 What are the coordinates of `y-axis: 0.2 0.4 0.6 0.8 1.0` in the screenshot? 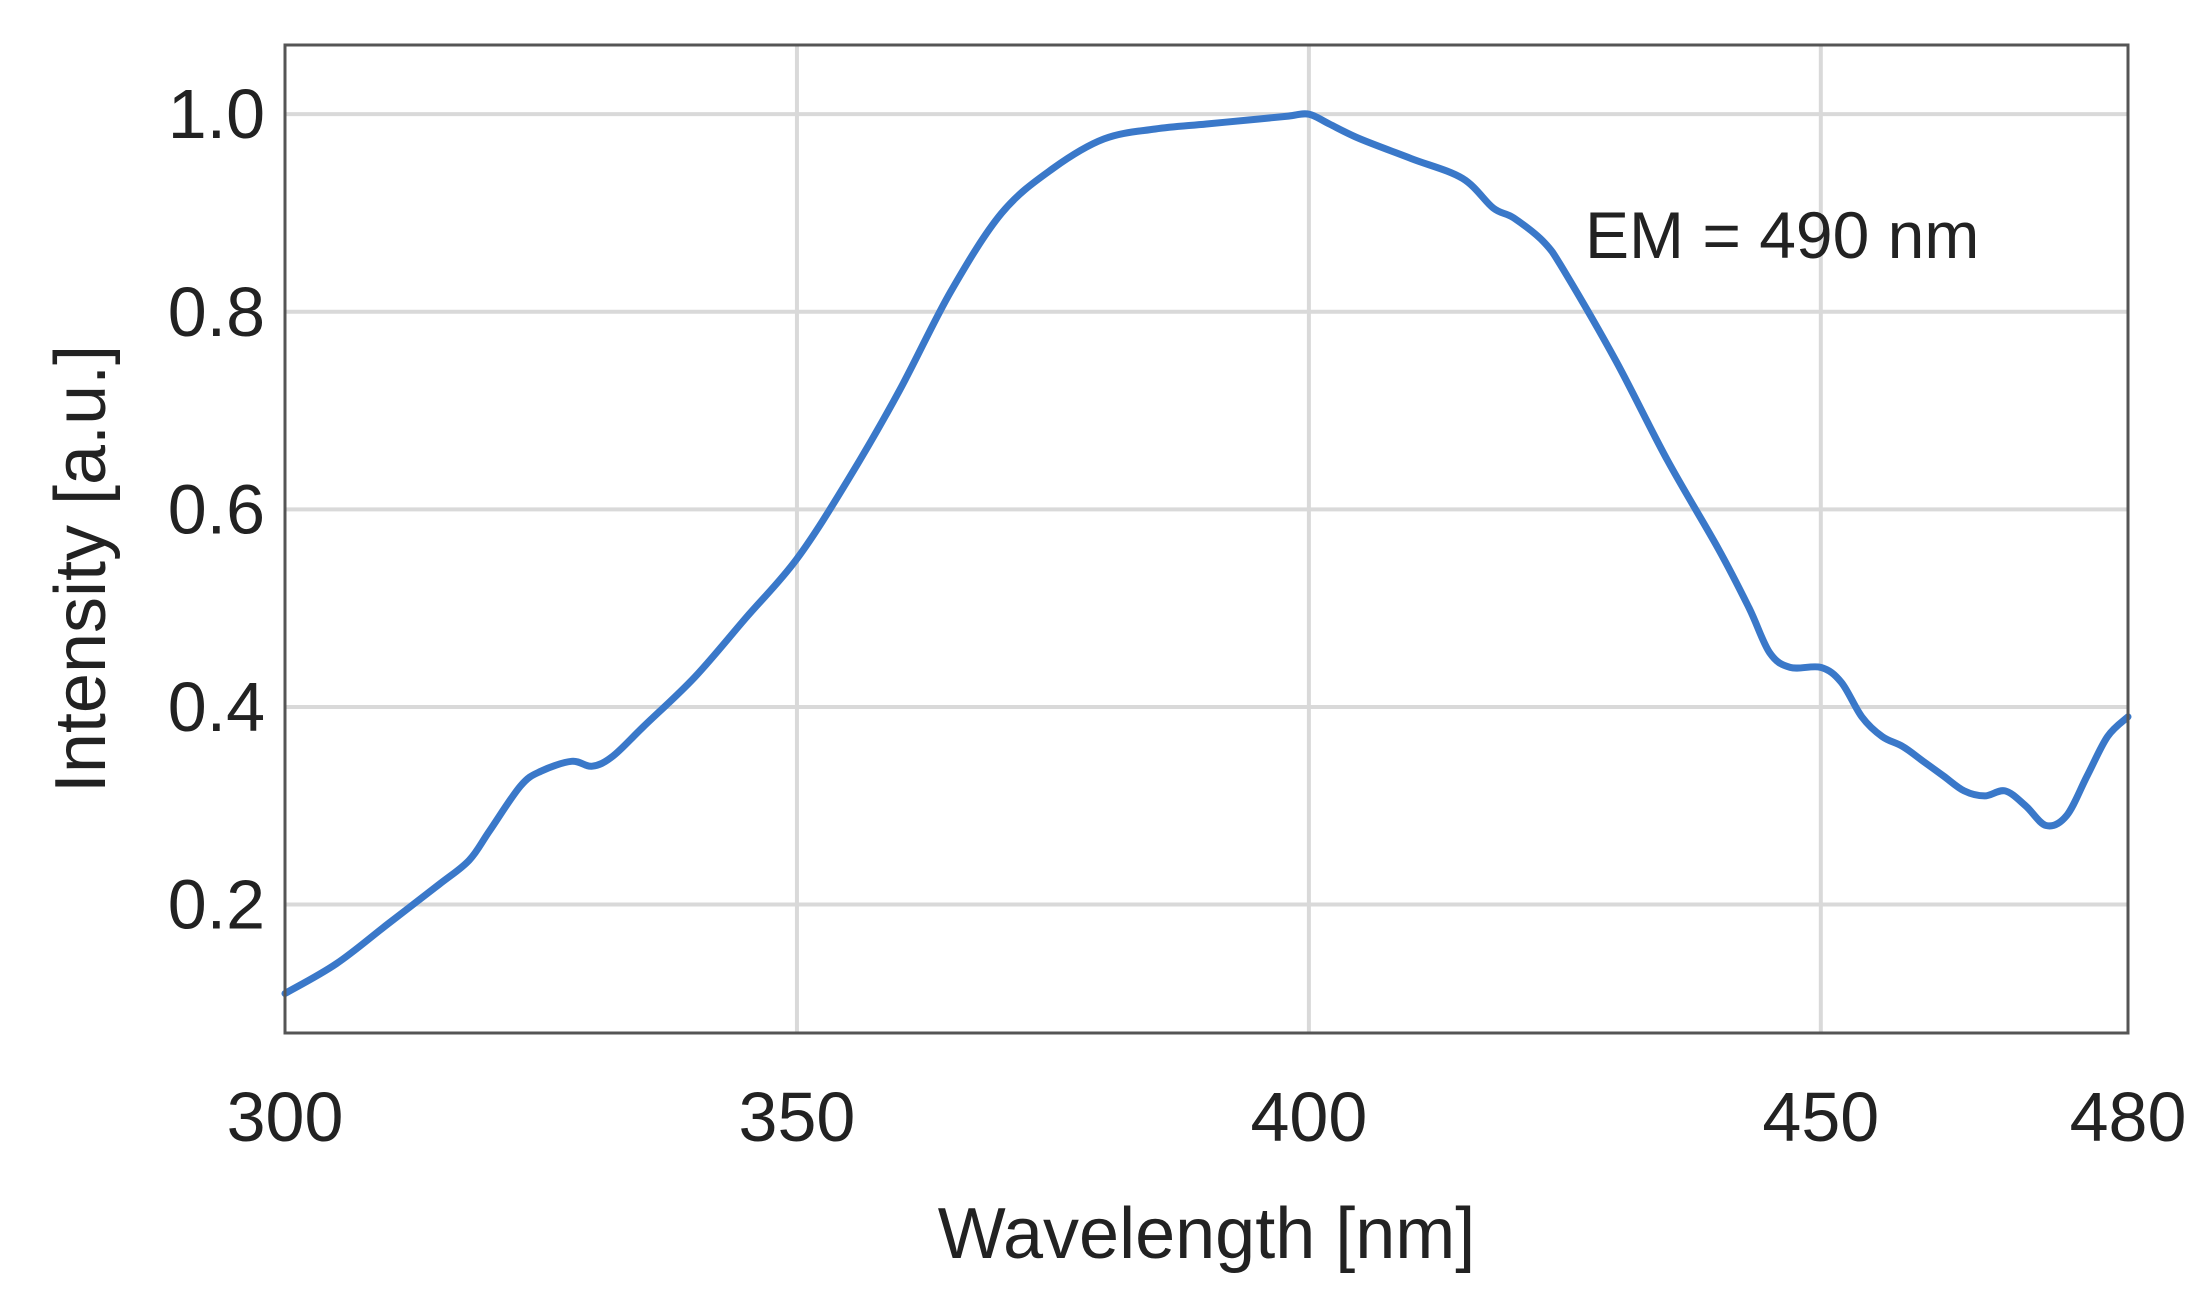 It's located at (216, 509).